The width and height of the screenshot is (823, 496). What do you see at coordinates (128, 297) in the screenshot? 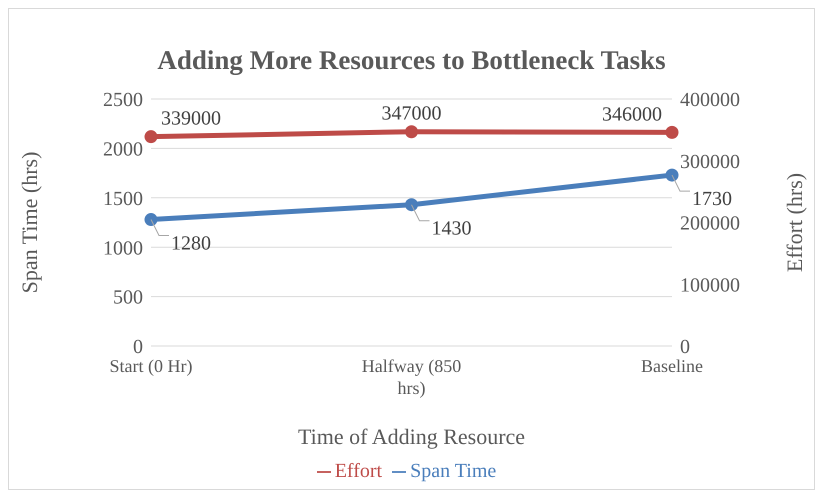
I see `y-tick-label: 500` at bounding box center [128, 297].